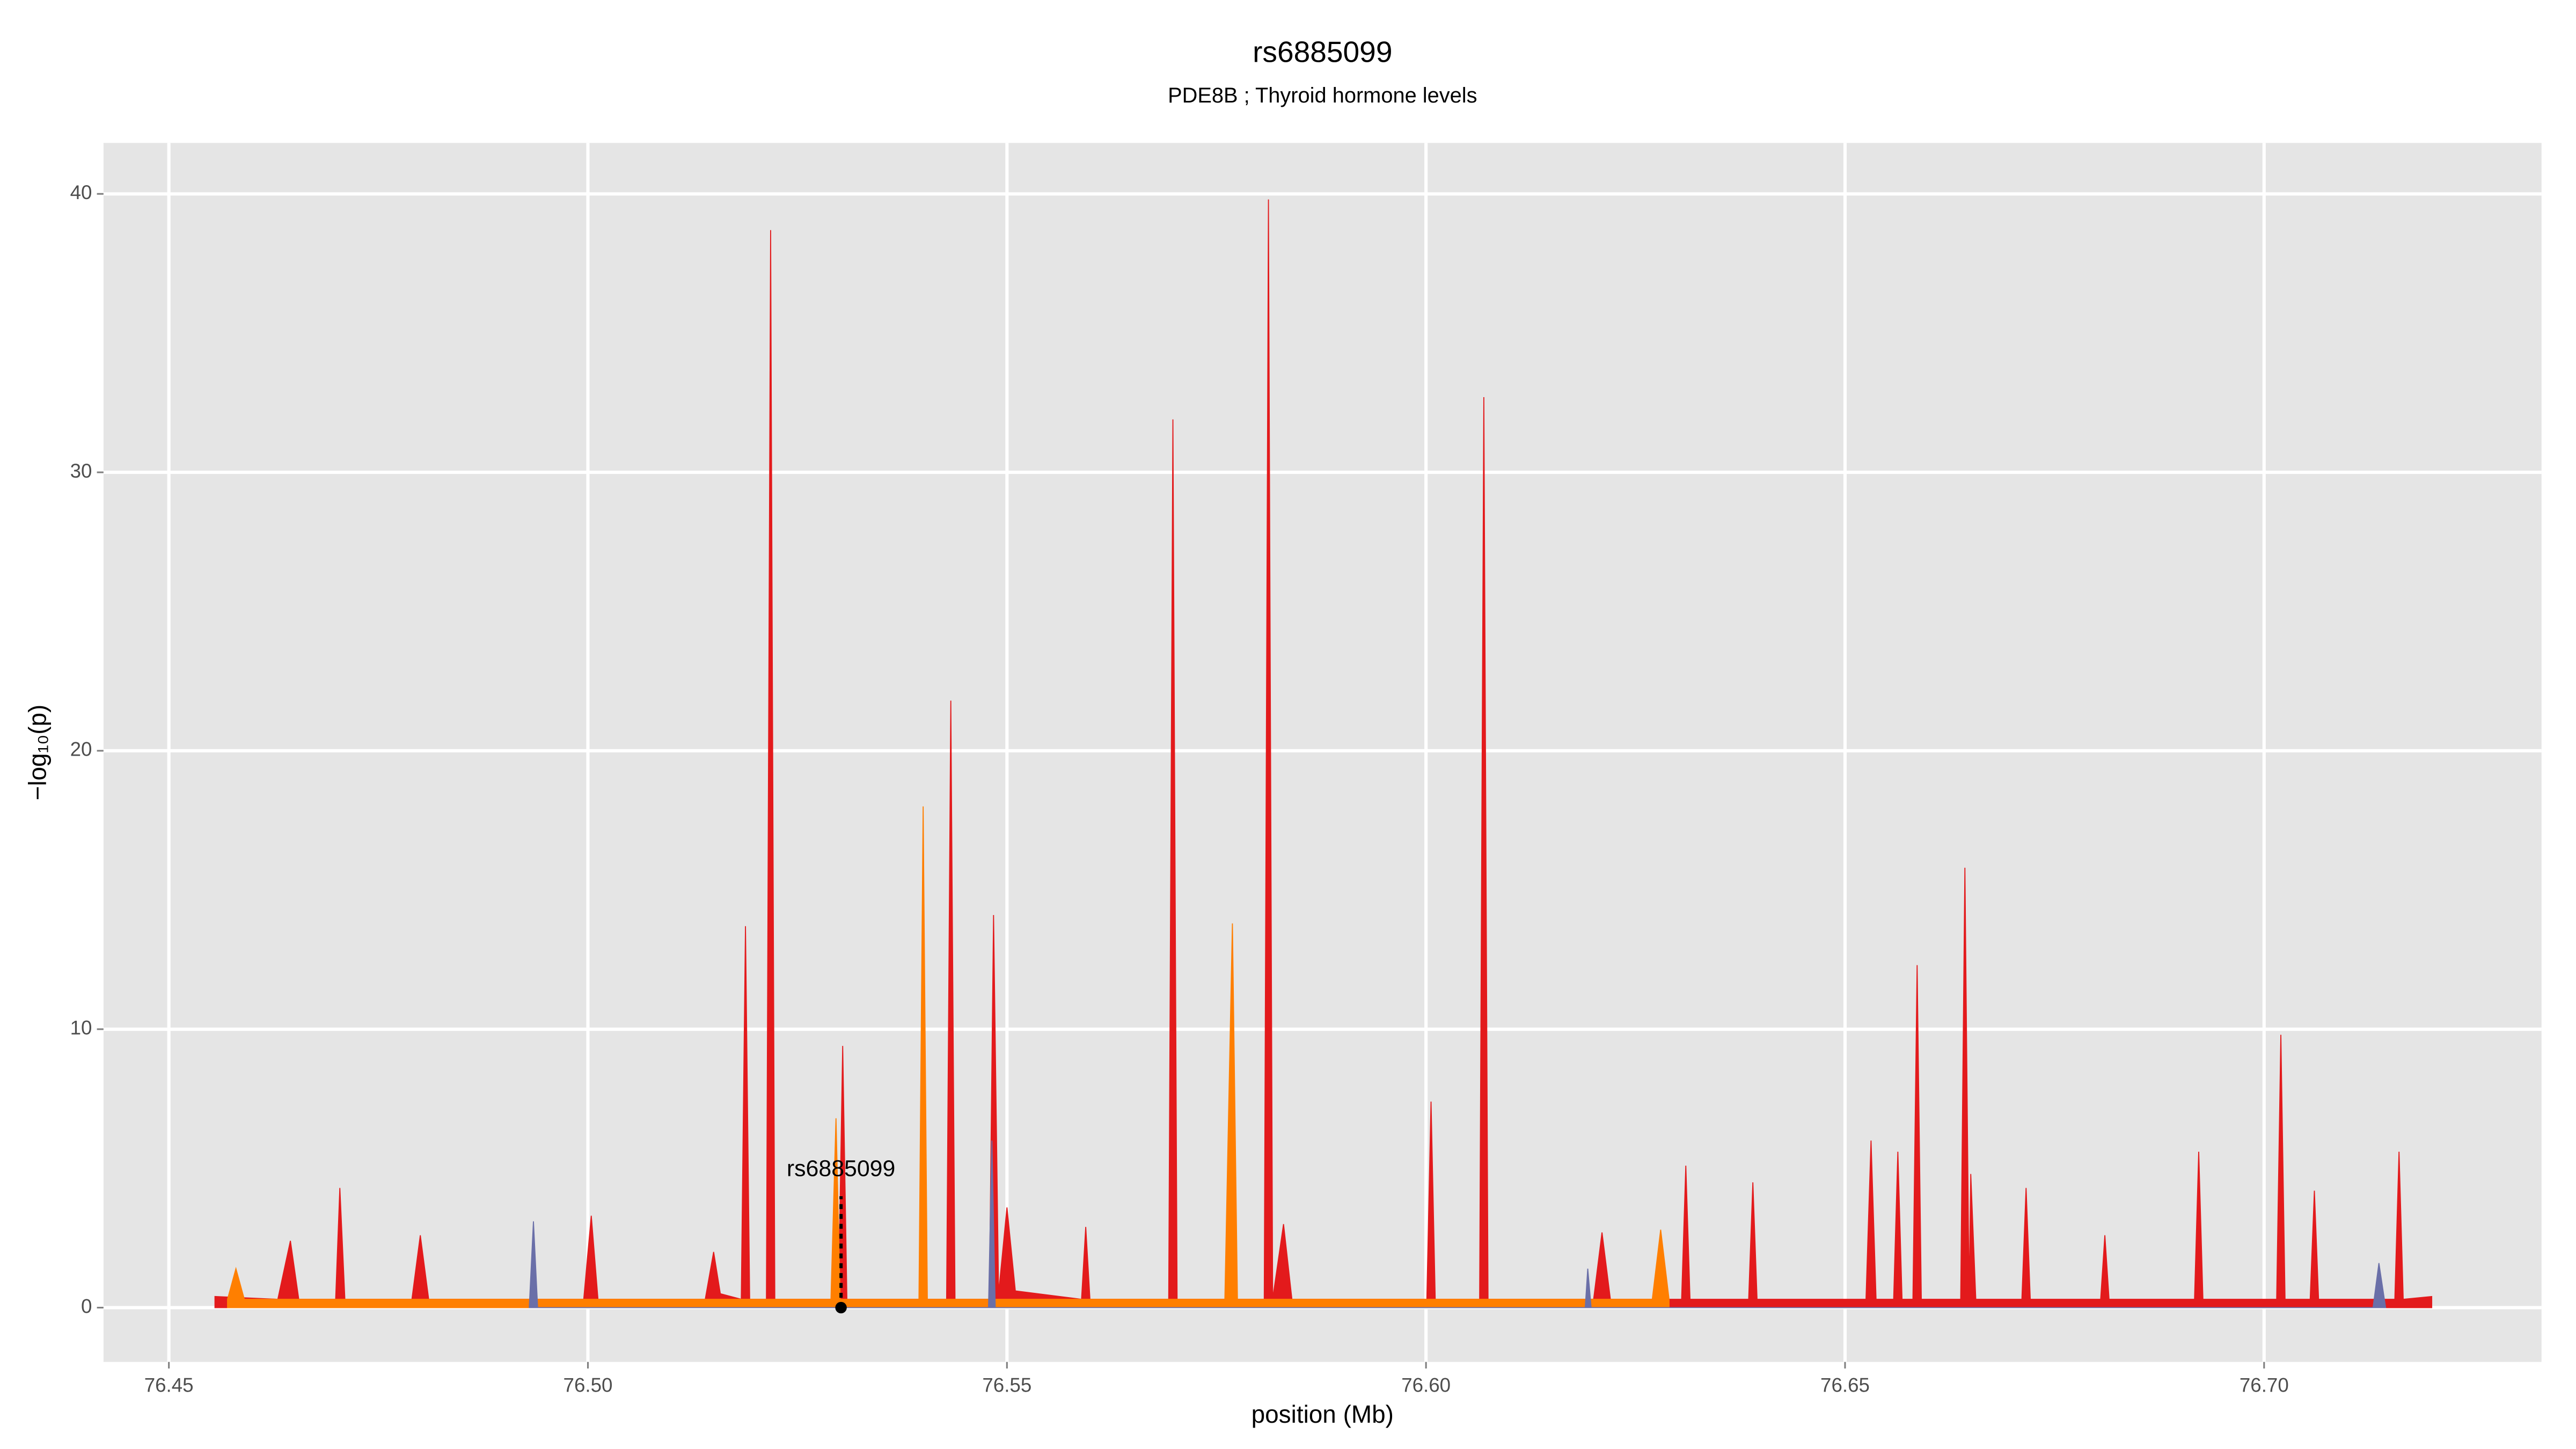  I want to click on x-tick-label: 76.65, so click(1845, 1385).